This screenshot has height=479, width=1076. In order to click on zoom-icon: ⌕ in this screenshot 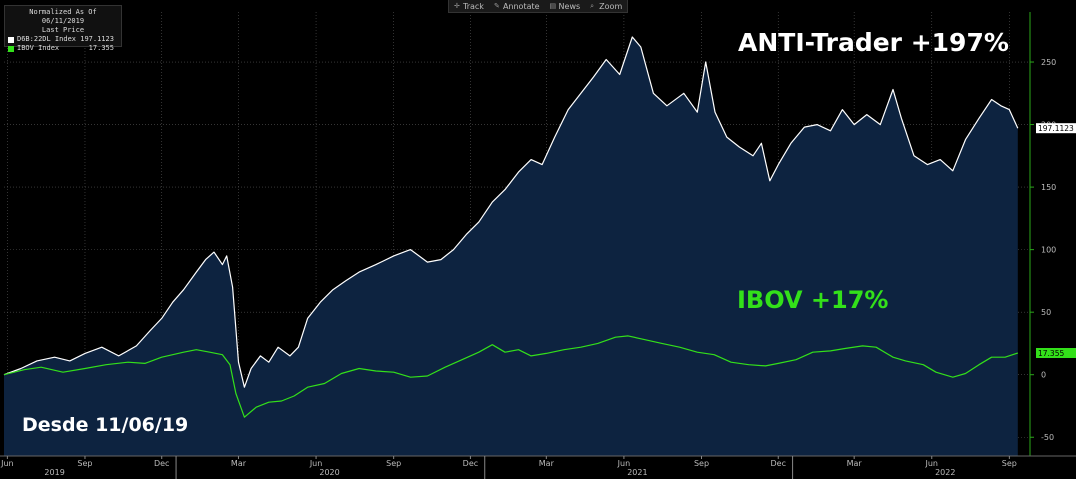, I will do `click(592, 5)`.